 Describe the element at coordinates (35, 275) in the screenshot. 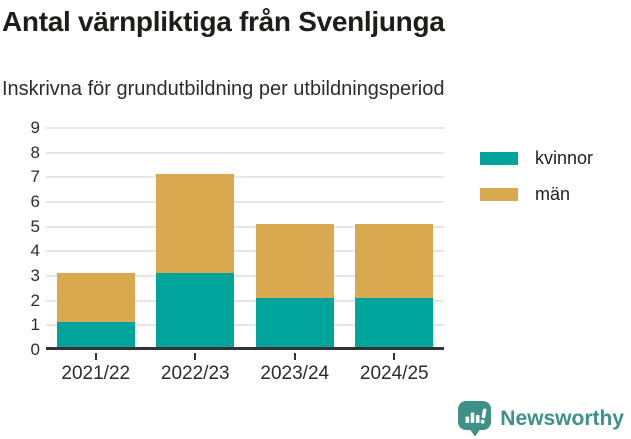

I see `y-tick-label: 3` at that location.